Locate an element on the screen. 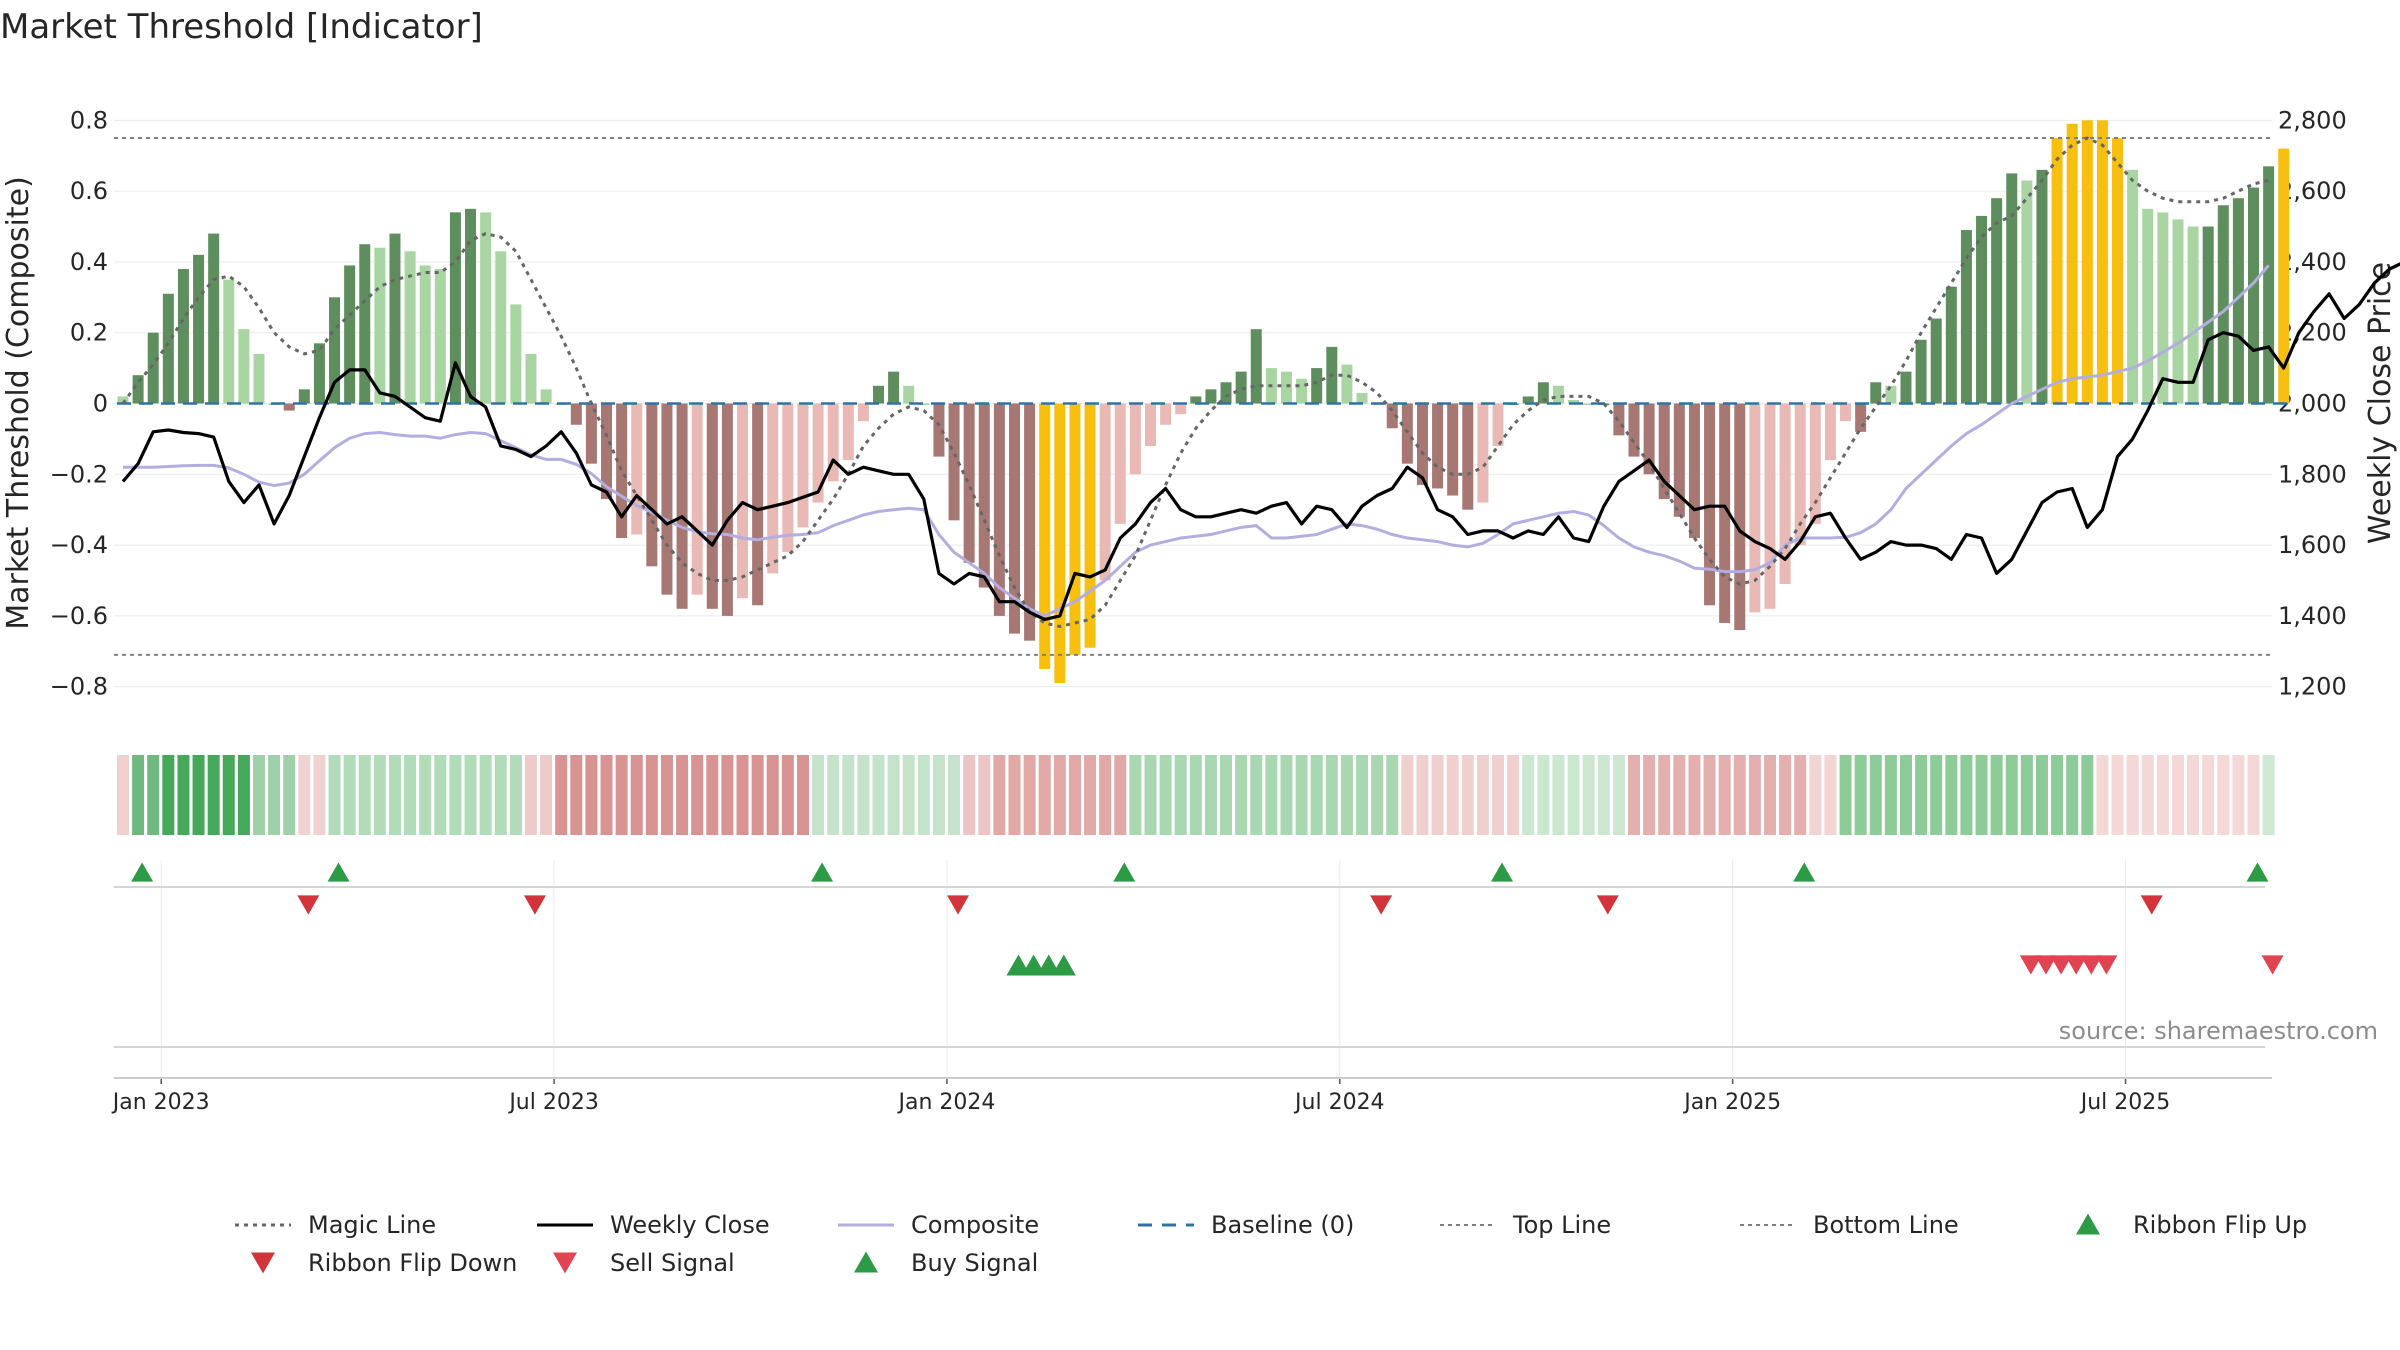 This screenshot has width=2400, height=1350. y-tick-label-right: 2,800 is located at coordinates (2312, 120).